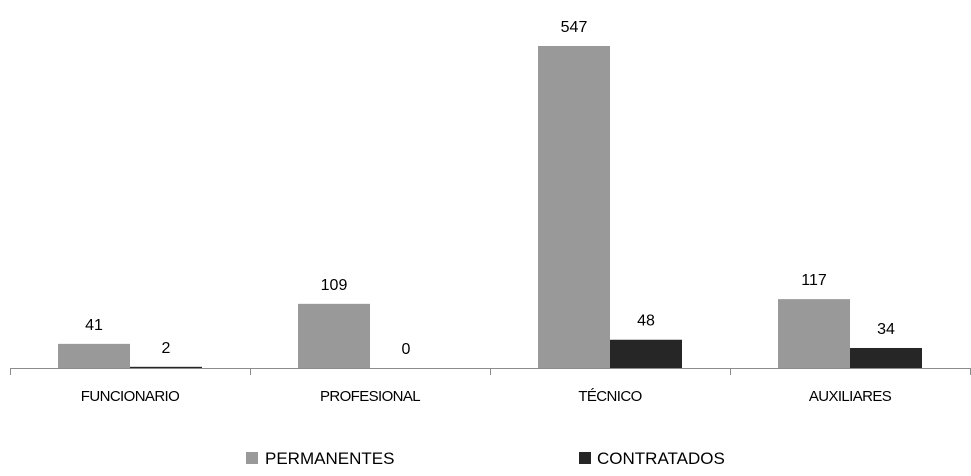 The width and height of the screenshot is (971, 476). What do you see at coordinates (130, 396) in the screenshot?
I see `x-tick-label-funcionario: FUNCIONARIO` at bounding box center [130, 396].